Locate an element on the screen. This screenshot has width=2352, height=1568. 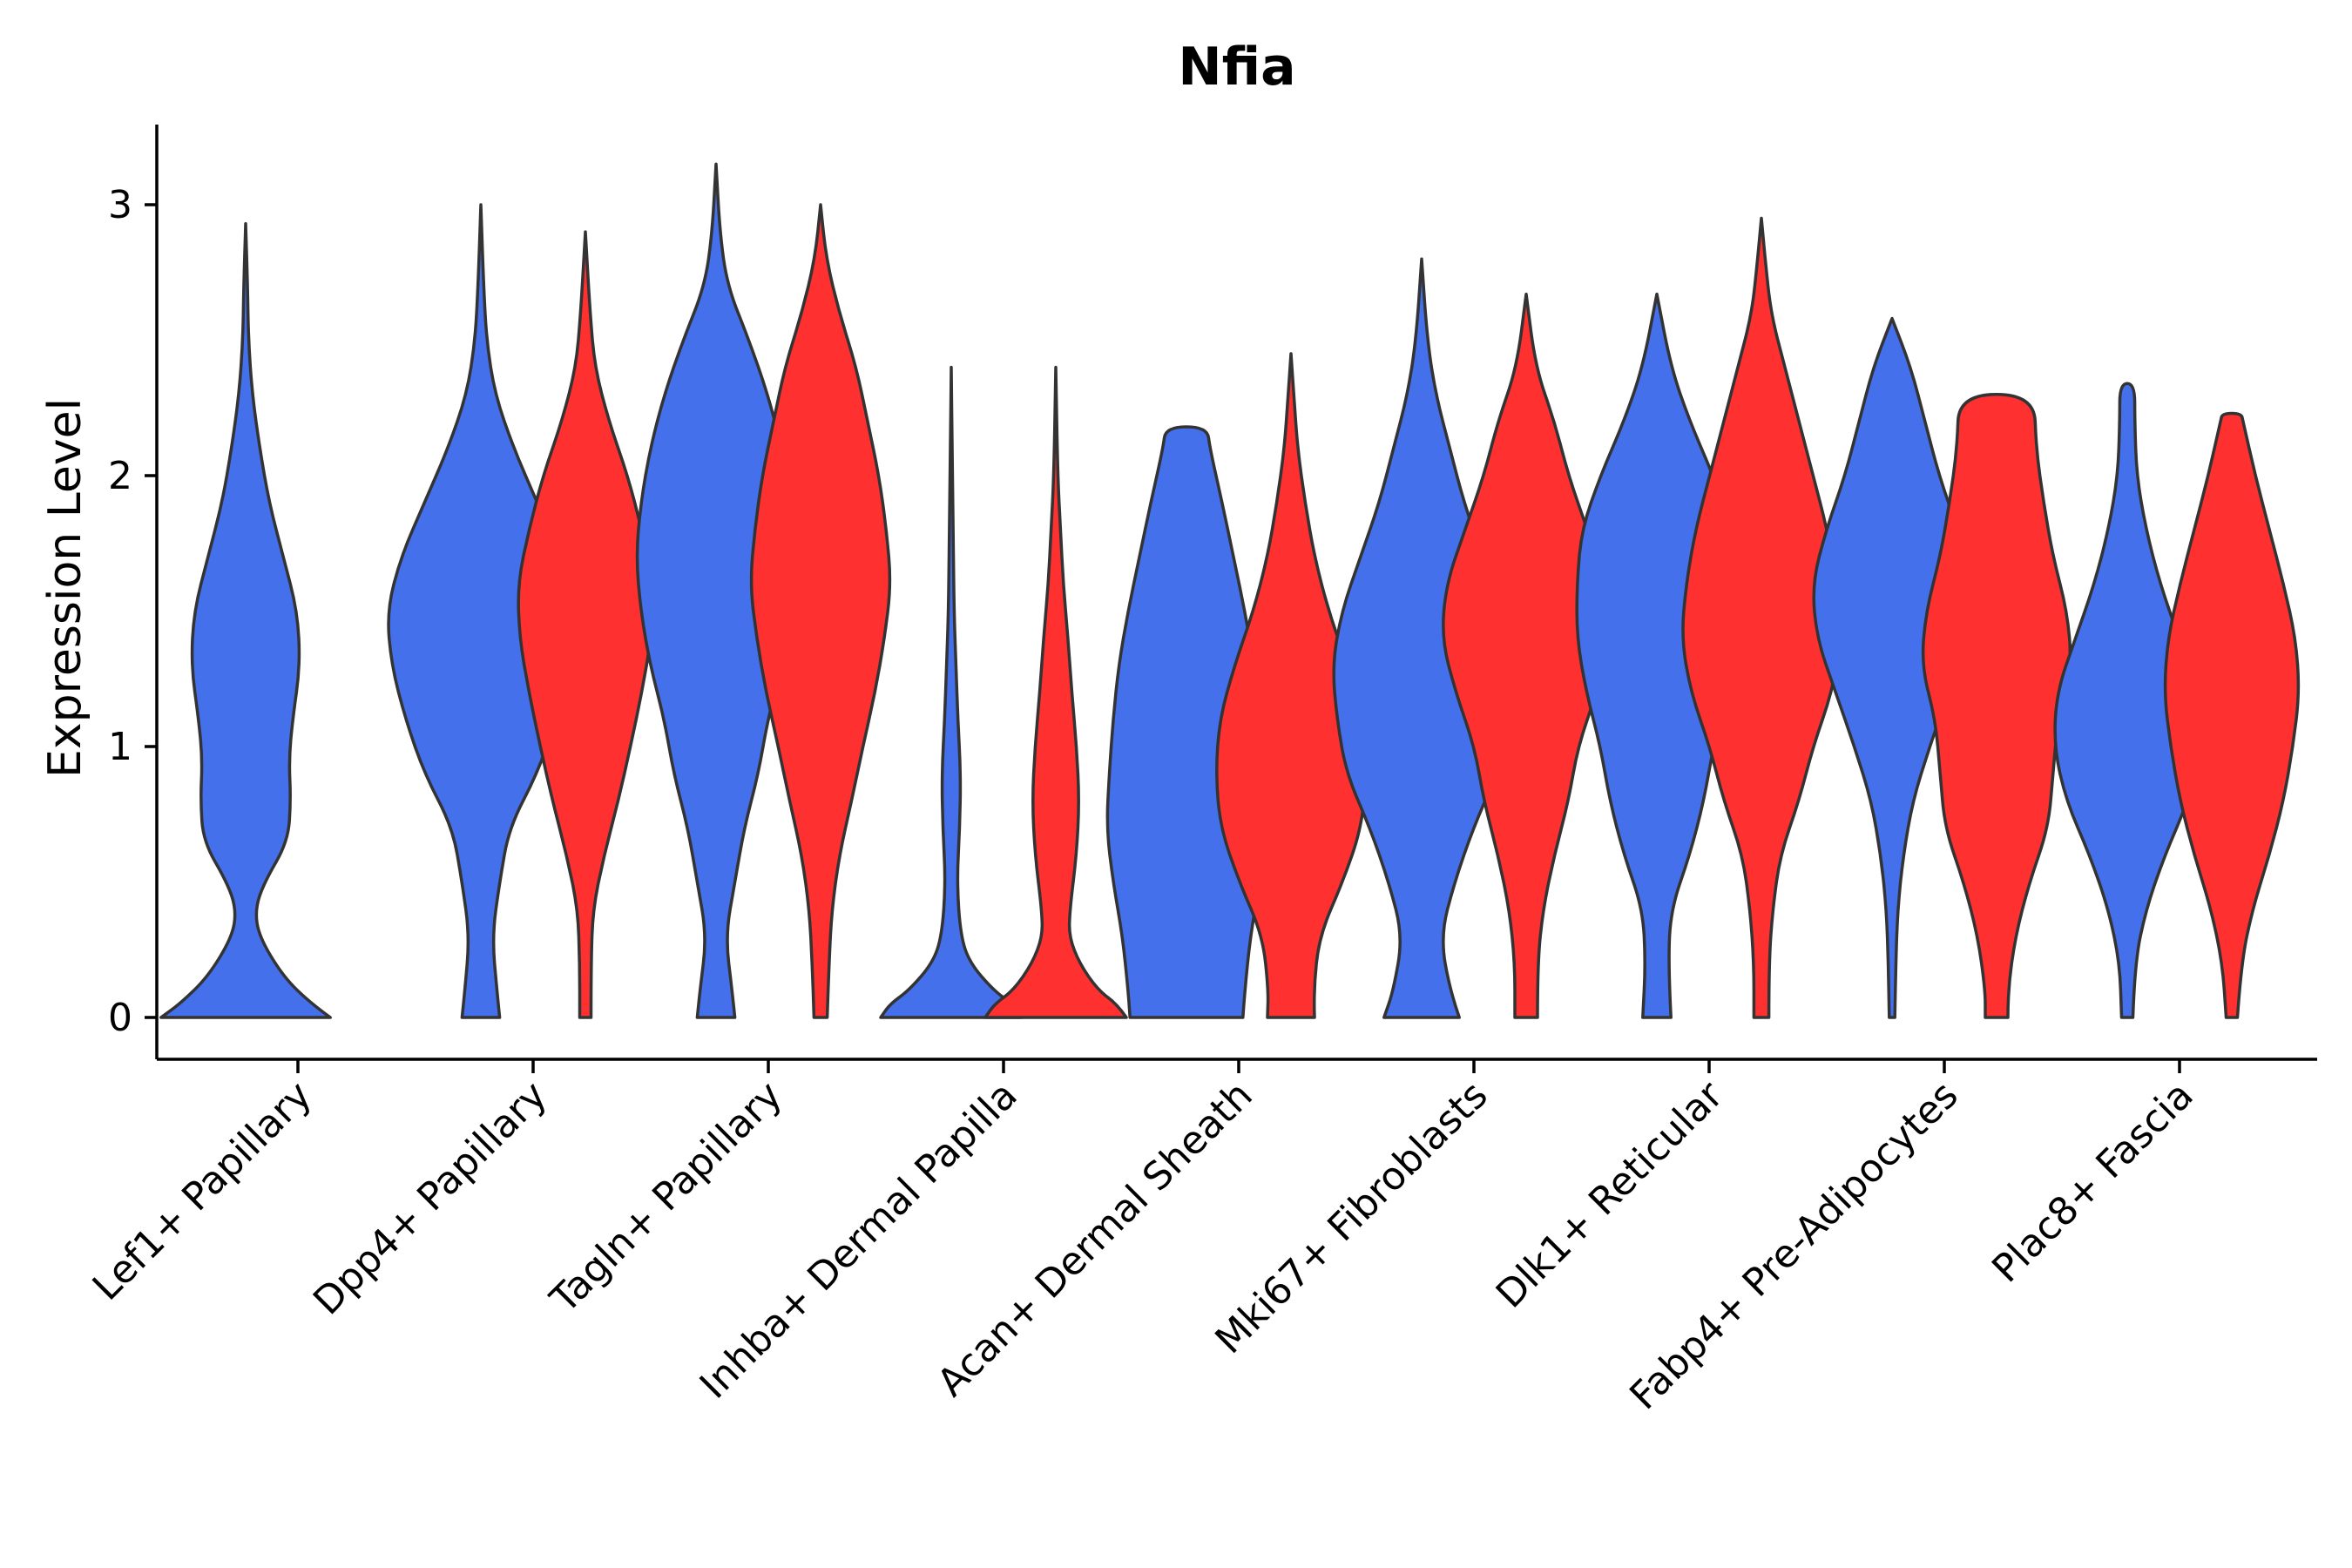
x-tick-label: Mki67+ Fibroblasts is located at coordinates (1351, 1217).